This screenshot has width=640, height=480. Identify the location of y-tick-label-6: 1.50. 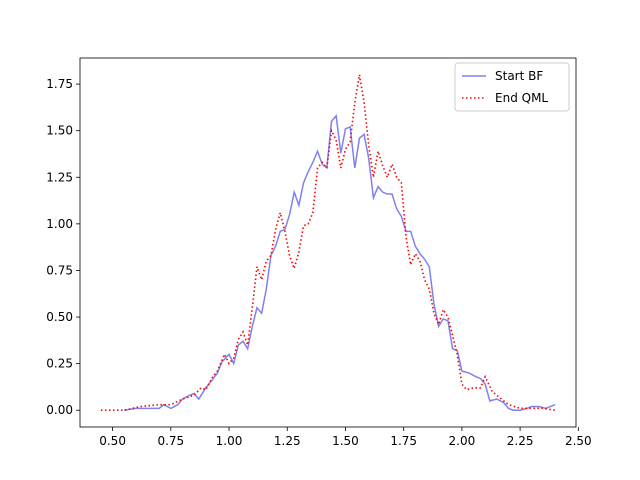
(59, 131).